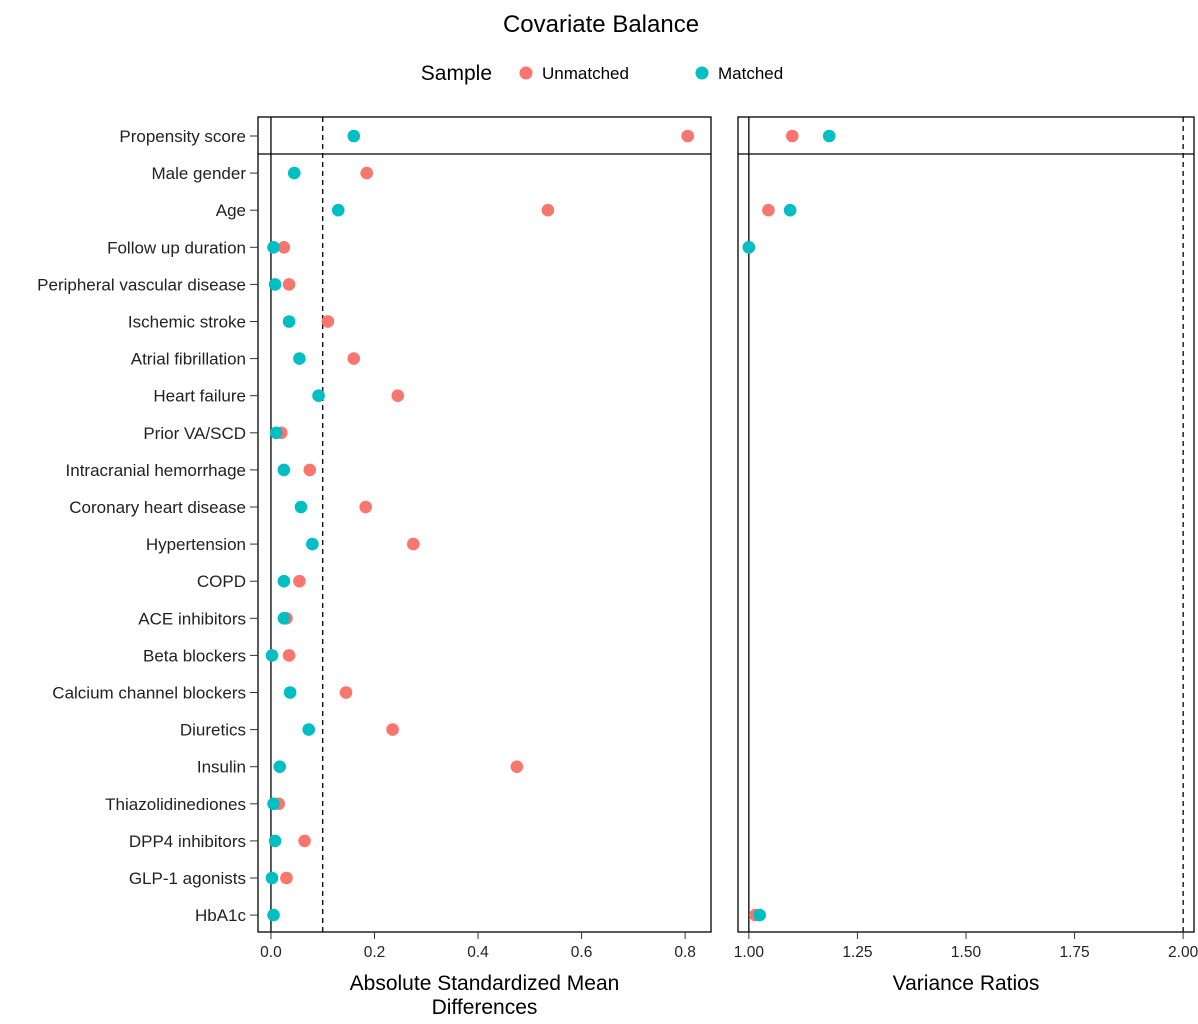 The height and width of the screenshot is (1024, 1198). What do you see at coordinates (966, 983) in the screenshot?
I see `x-axis-title: Variance Ratios` at bounding box center [966, 983].